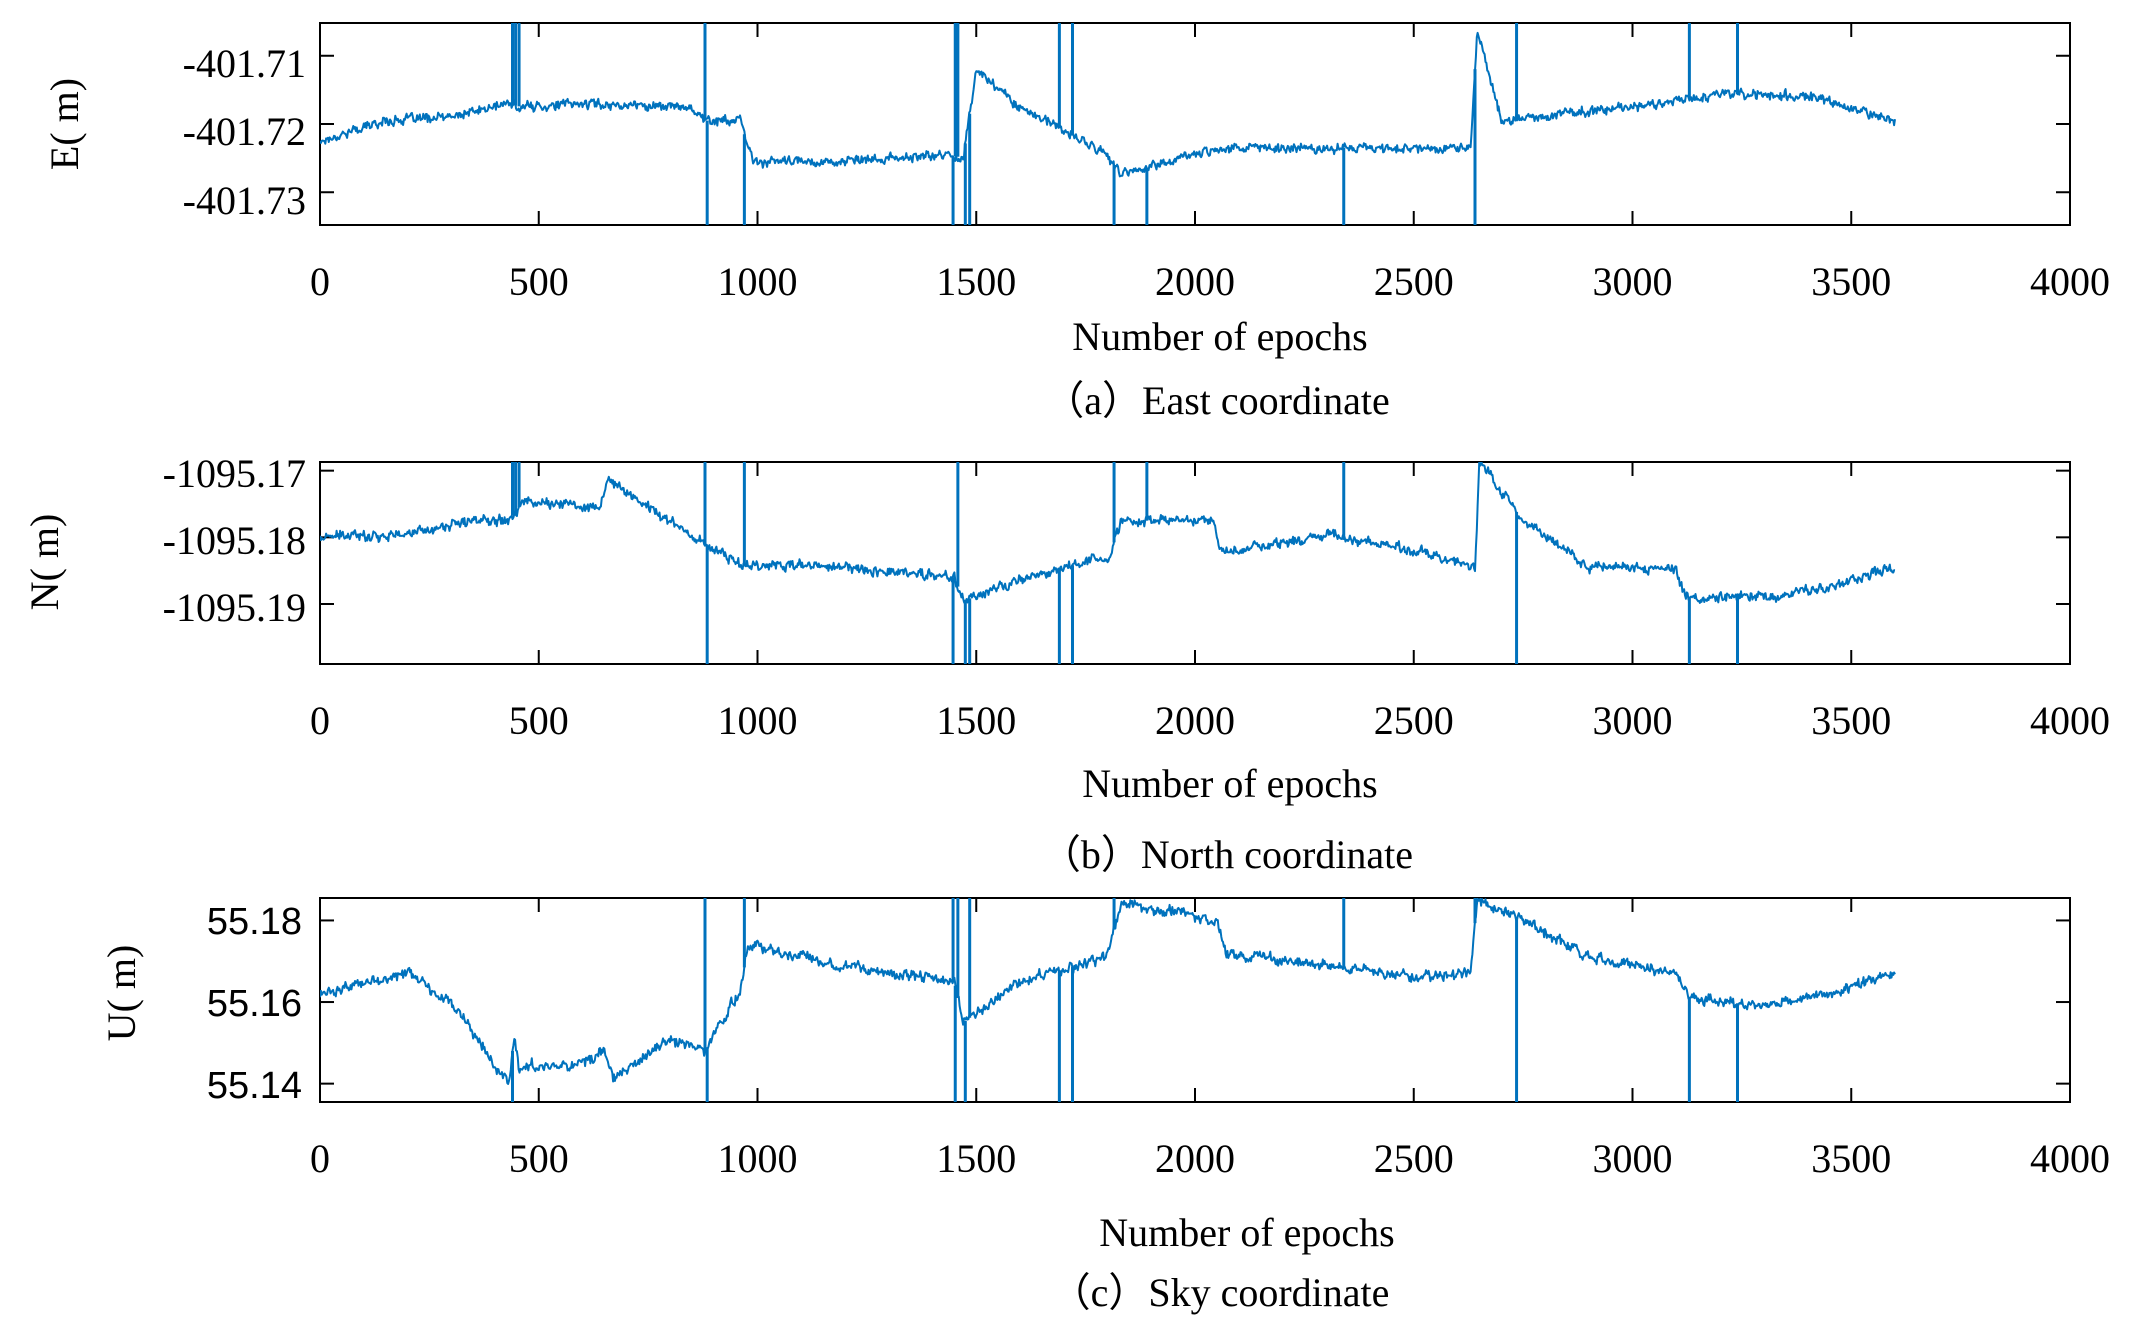  What do you see at coordinates (1219, 336) in the screenshot?
I see `x-axis-title-a: Number of epochs` at bounding box center [1219, 336].